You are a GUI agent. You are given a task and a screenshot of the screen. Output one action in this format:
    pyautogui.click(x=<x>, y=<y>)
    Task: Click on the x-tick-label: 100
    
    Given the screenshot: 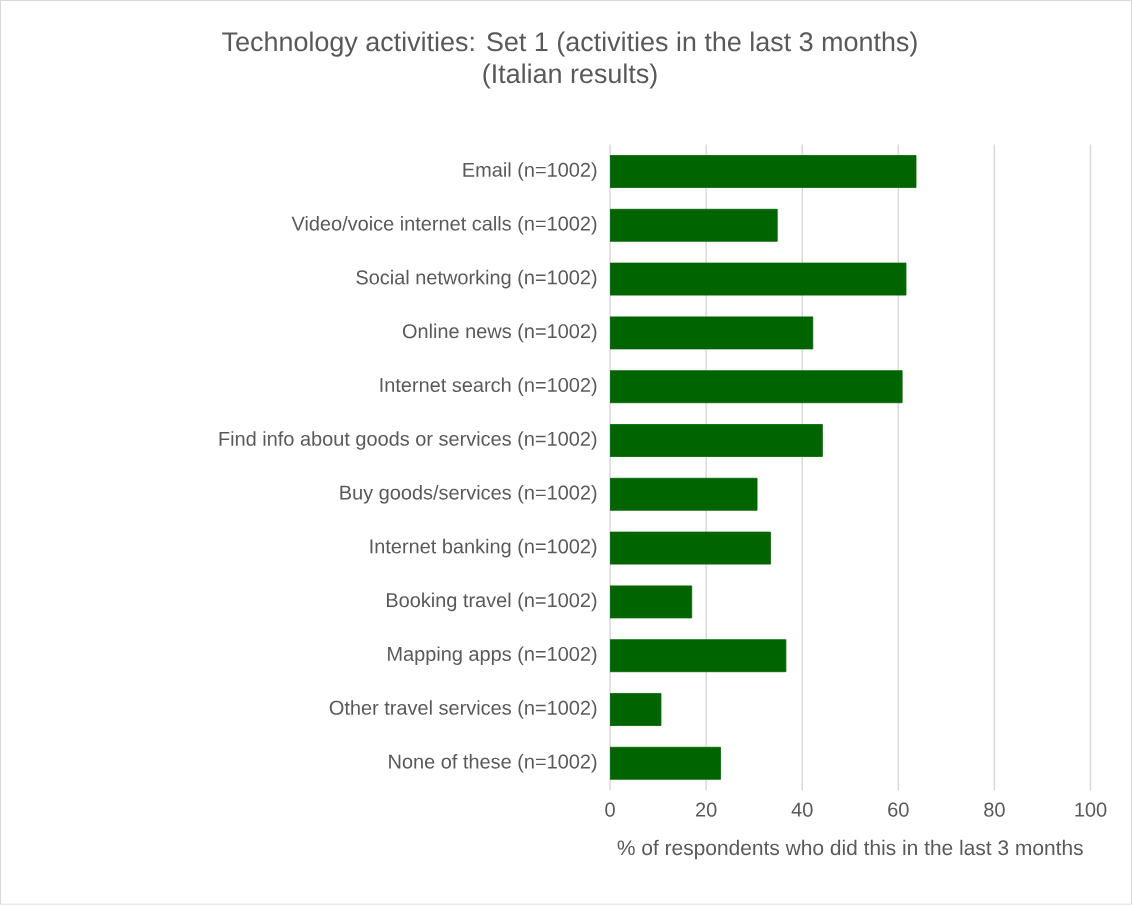 What is the action you would take?
    pyautogui.click(x=1091, y=809)
    